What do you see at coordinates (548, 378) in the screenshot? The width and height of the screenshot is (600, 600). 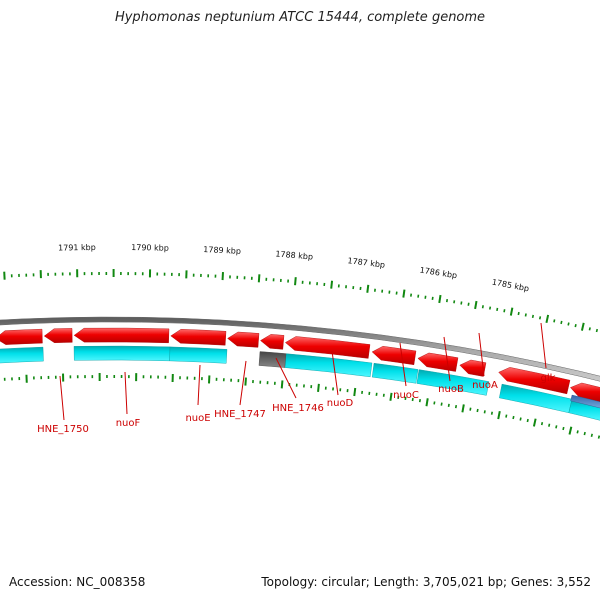 I see `gene-label: glk` at bounding box center [548, 378].